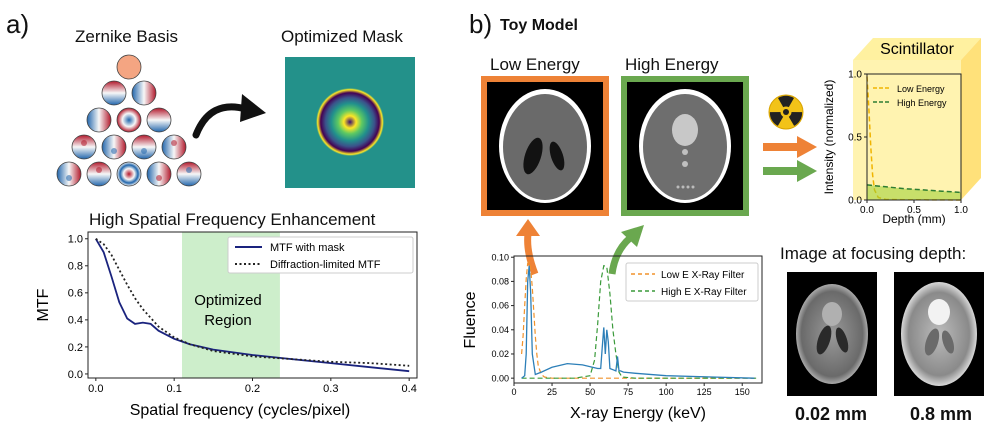  What do you see at coordinates (666, 392) in the screenshot?
I see `x-tick-label: 100` at bounding box center [666, 392].